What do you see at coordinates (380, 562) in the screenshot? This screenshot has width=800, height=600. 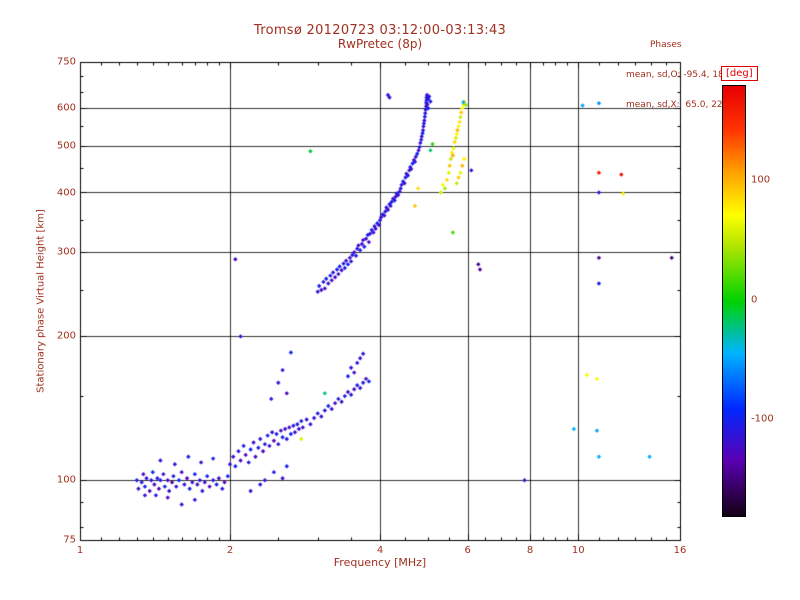 I see `x-axis-title: Frequency [MHz]` at bounding box center [380, 562].